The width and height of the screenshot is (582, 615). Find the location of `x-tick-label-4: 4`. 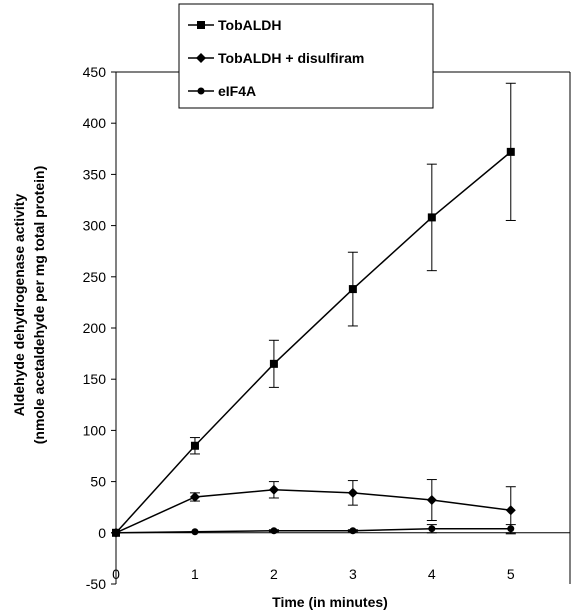

x-tick-label-4: 4 is located at coordinates (432, 574).